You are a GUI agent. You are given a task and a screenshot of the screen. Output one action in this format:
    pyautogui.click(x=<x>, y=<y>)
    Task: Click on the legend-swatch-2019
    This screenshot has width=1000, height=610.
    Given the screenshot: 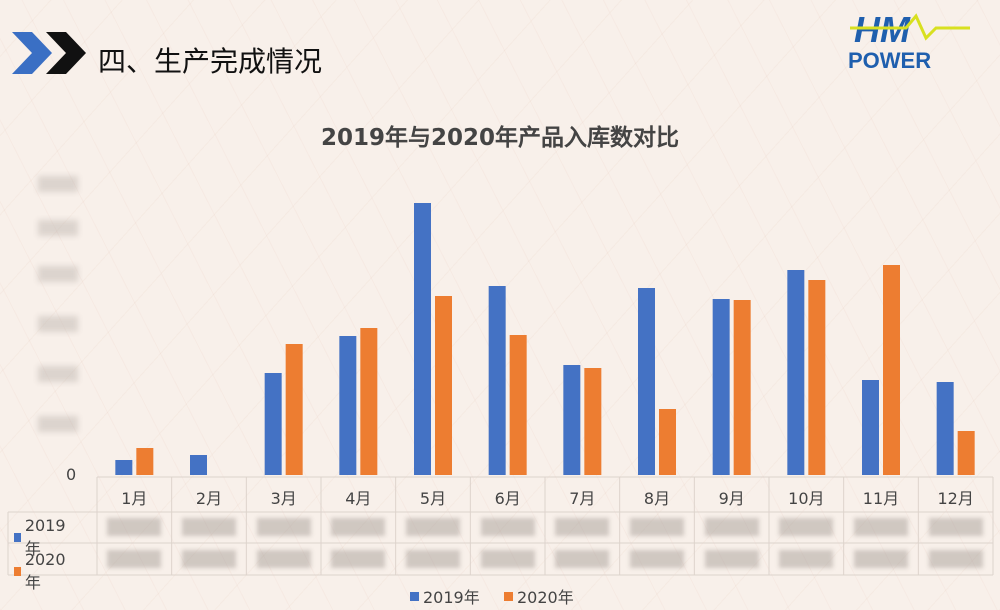 What is the action you would take?
    pyautogui.click(x=17, y=537)
    